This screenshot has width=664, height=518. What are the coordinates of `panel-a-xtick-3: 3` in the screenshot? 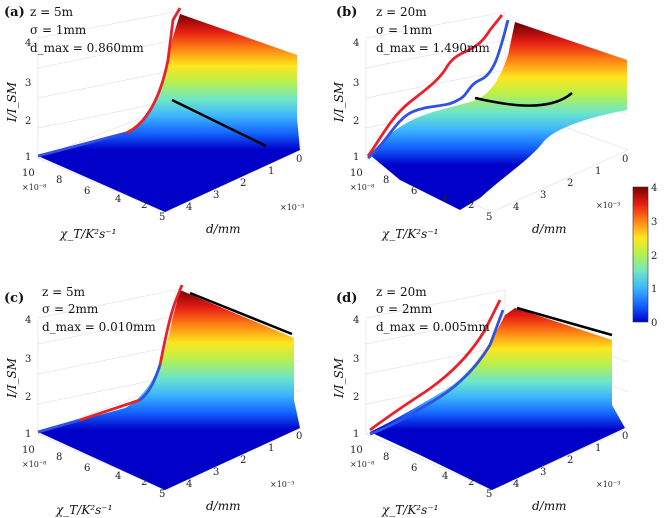 It's located at (216, 195).